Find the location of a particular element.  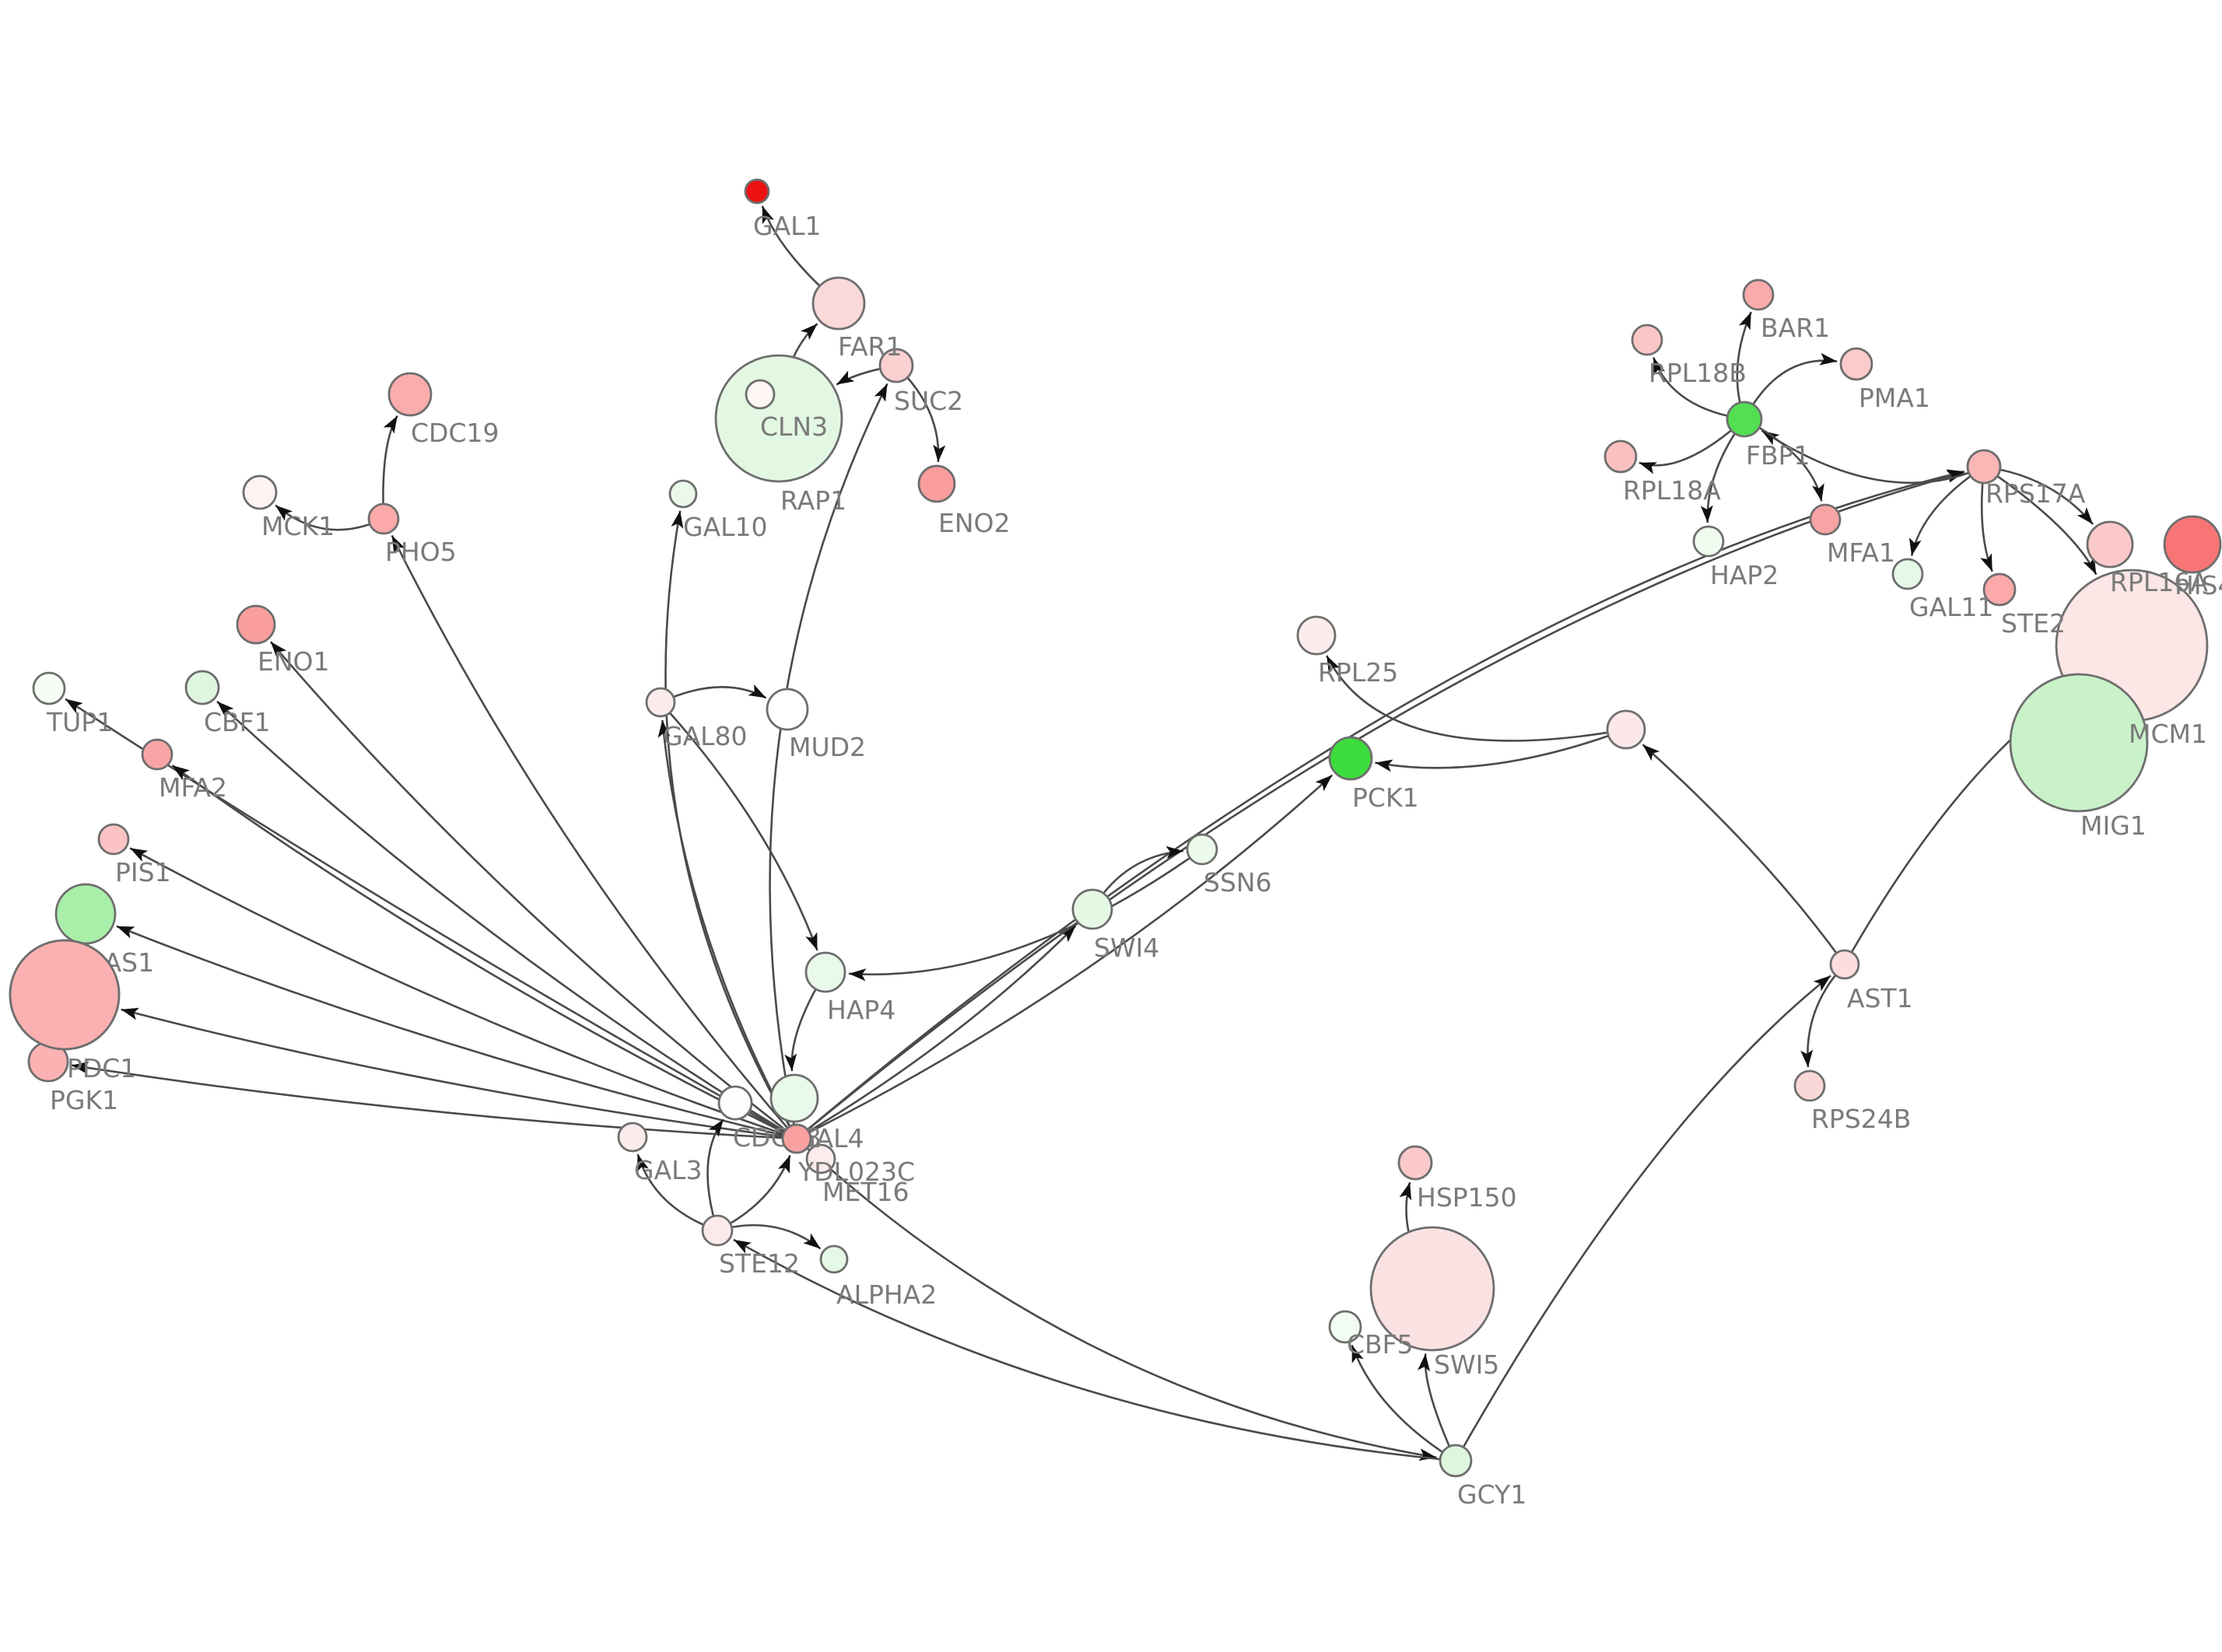

edge-FBP1-HAP2 is located at coordinates (1721, 474).